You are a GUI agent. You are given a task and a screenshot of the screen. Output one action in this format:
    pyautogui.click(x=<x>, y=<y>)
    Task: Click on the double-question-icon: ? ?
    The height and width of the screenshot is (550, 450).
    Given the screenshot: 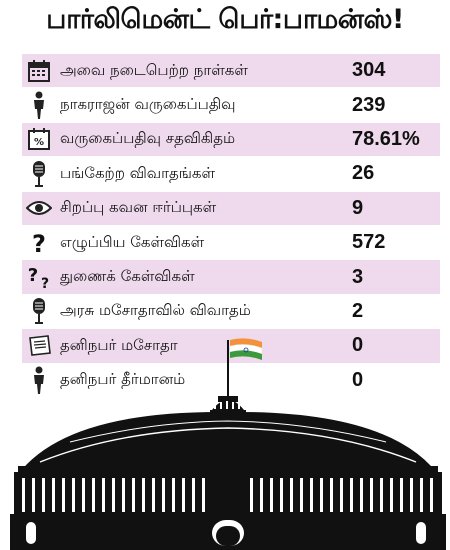 What is the action you would take?
    pyautogui.click(x=39, y=277)
    